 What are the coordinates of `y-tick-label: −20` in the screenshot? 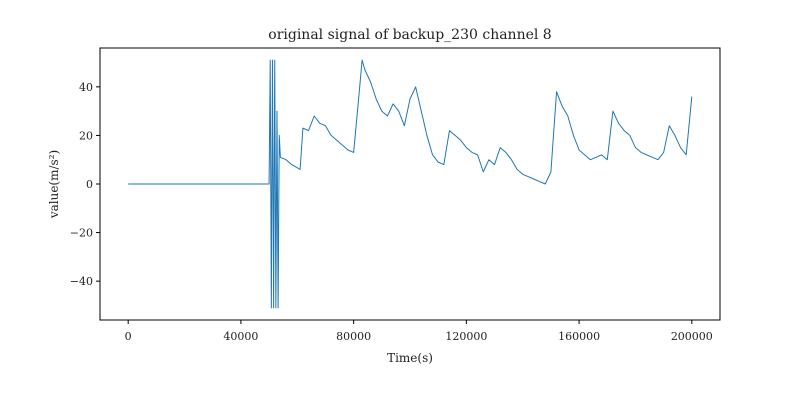 It's located at (81, 233).